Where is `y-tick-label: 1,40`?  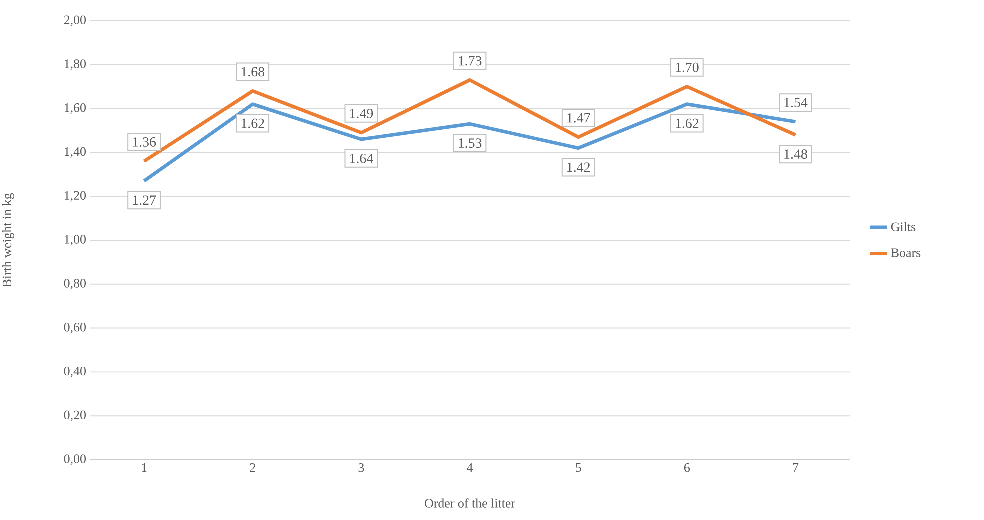 y-tick-label: 1,40 is located at coordinates (75, 152).